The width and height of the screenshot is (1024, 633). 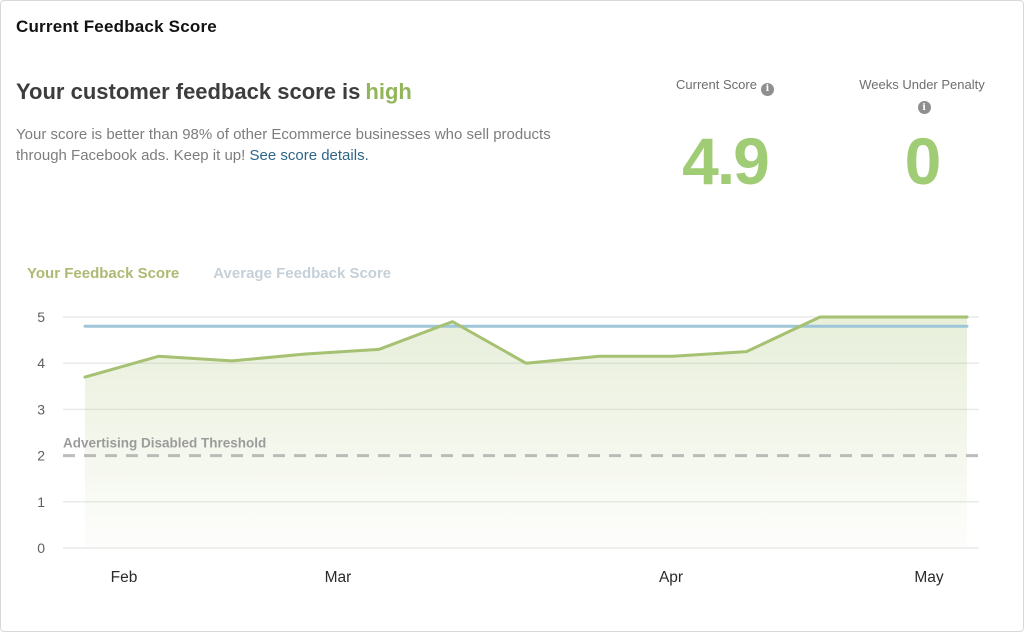 I want to click on y-axis-tick-4: 4, so click(x=41, y=363).